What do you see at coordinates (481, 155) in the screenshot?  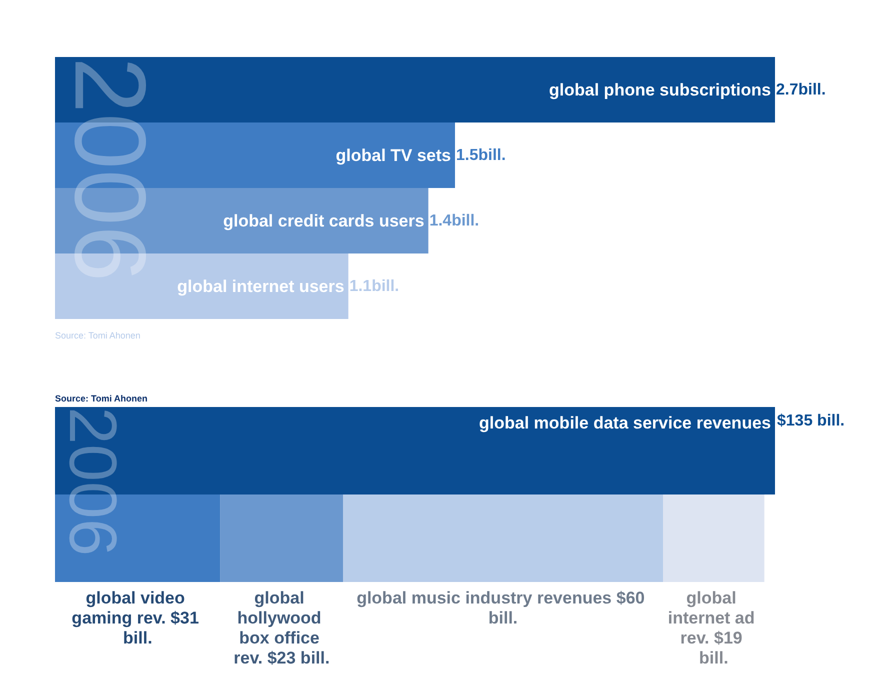 I see `data-label: 1.5bill.` at bounding box center [481, 155].